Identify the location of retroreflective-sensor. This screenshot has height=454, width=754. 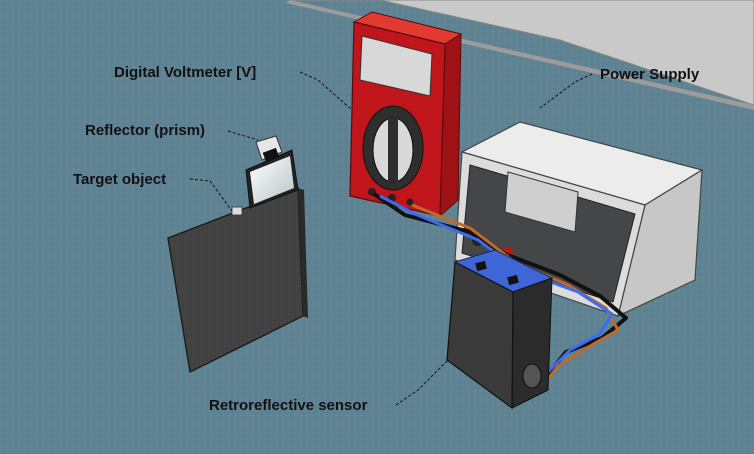
(500, 329).